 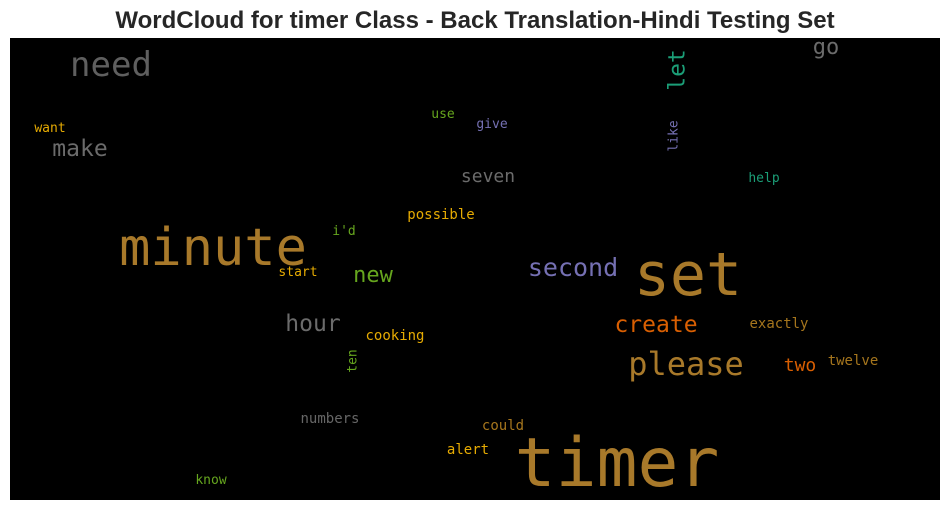 What do you see at coordinates (678, 70) in the screenshot?
I see `word-let: let` at bounding box center [678, 70].